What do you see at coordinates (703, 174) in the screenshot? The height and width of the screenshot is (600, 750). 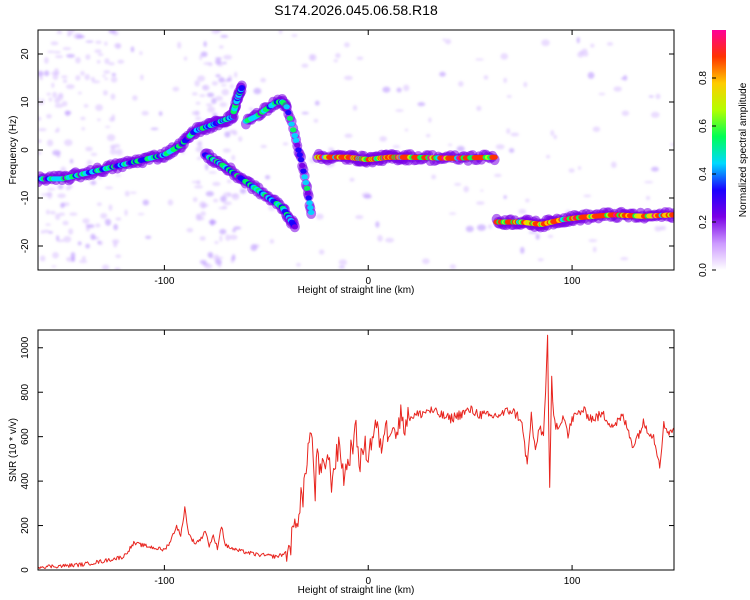 I see `colorbar-tick-label: 0.4` at bounding box center [703, 174].